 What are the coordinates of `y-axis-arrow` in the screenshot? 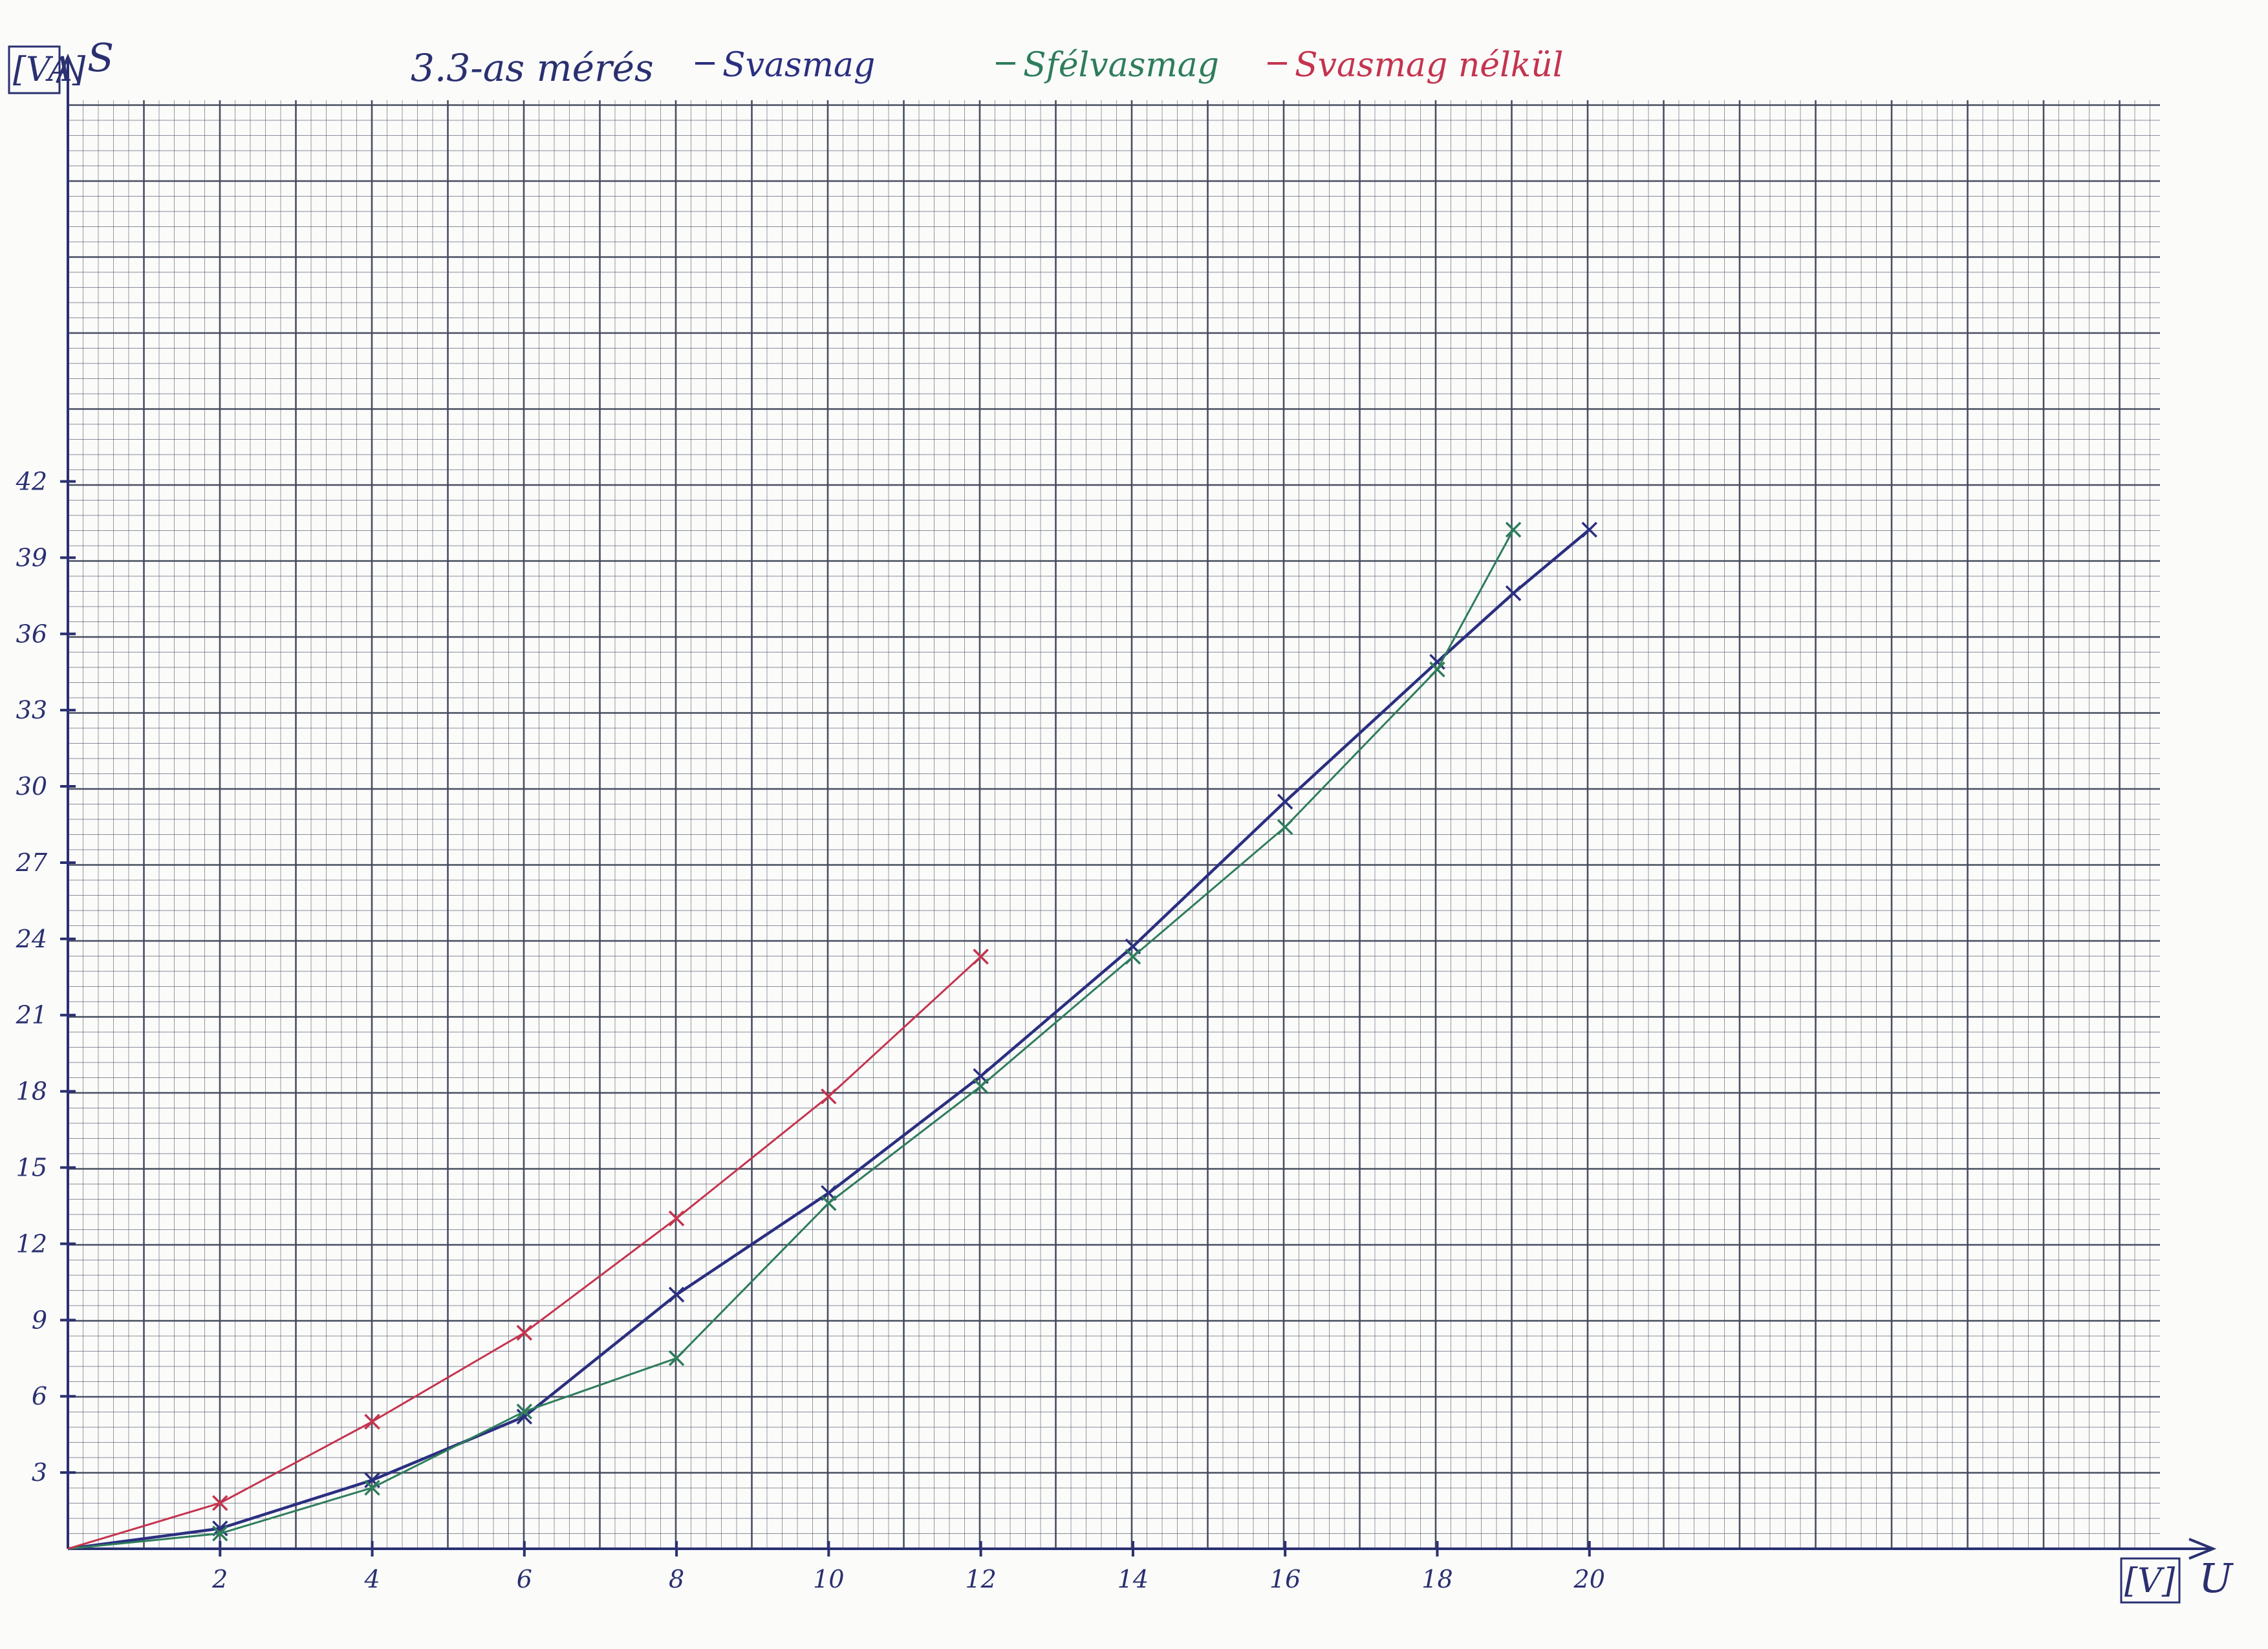 It's located at (68, 68).